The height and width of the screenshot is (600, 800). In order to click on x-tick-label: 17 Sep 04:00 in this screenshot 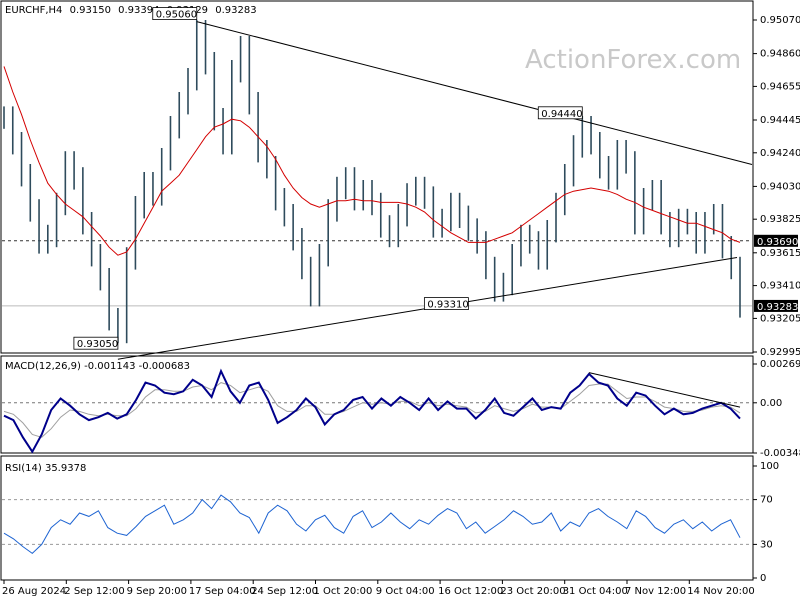, I will do `click(222, 591)`.